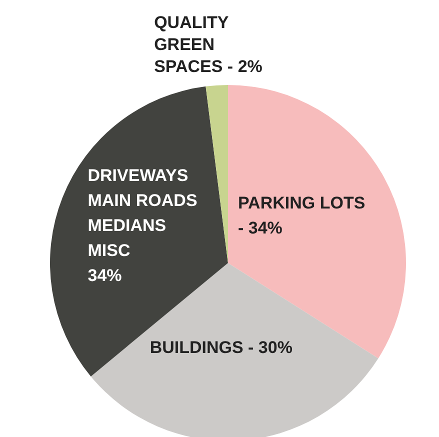  Describe the element at coordinates (208, 44) in the screenshot. I see `slice-label: QUALITY GREEN SPACES - 2%` at that location.